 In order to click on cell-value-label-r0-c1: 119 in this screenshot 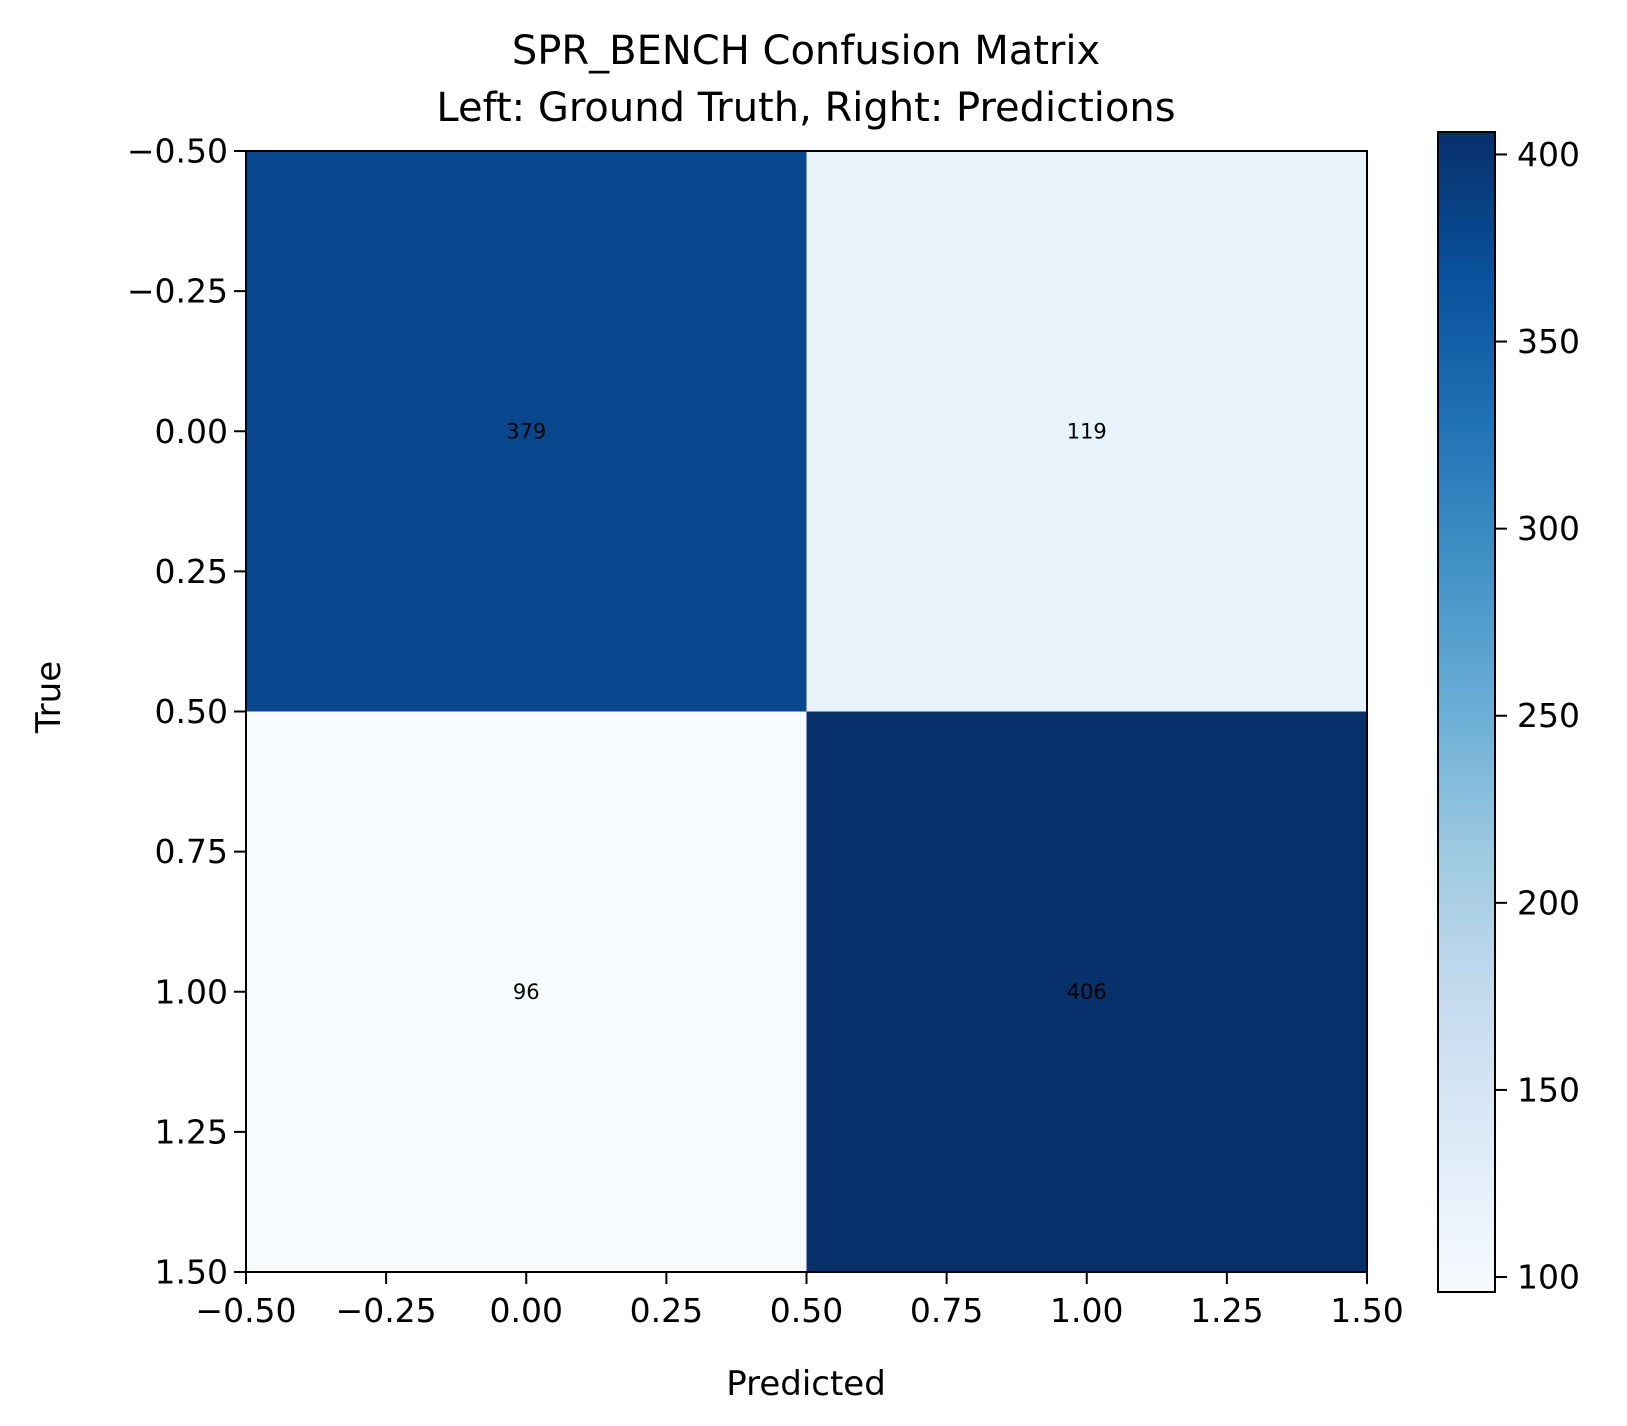, I will do `click(1087, 431)`.